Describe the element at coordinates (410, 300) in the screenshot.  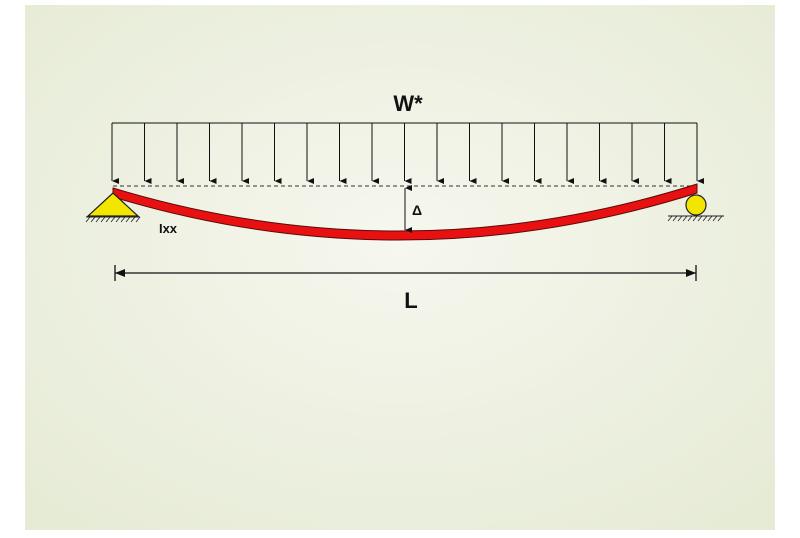
I see `span-label: L` at that location.